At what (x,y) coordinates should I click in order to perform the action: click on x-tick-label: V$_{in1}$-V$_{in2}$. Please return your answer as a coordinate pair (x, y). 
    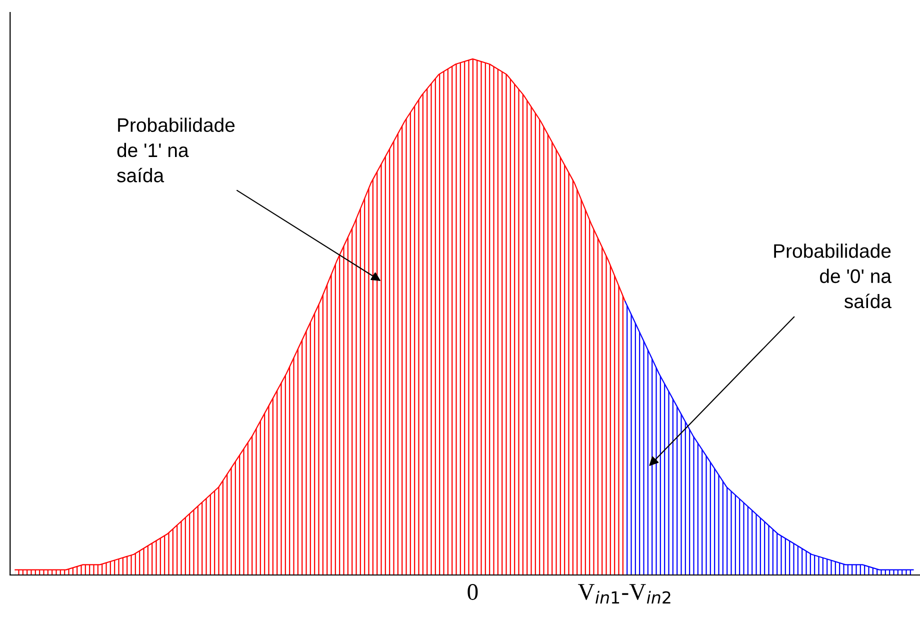
    Looking at the image, I should click on (624, 594).